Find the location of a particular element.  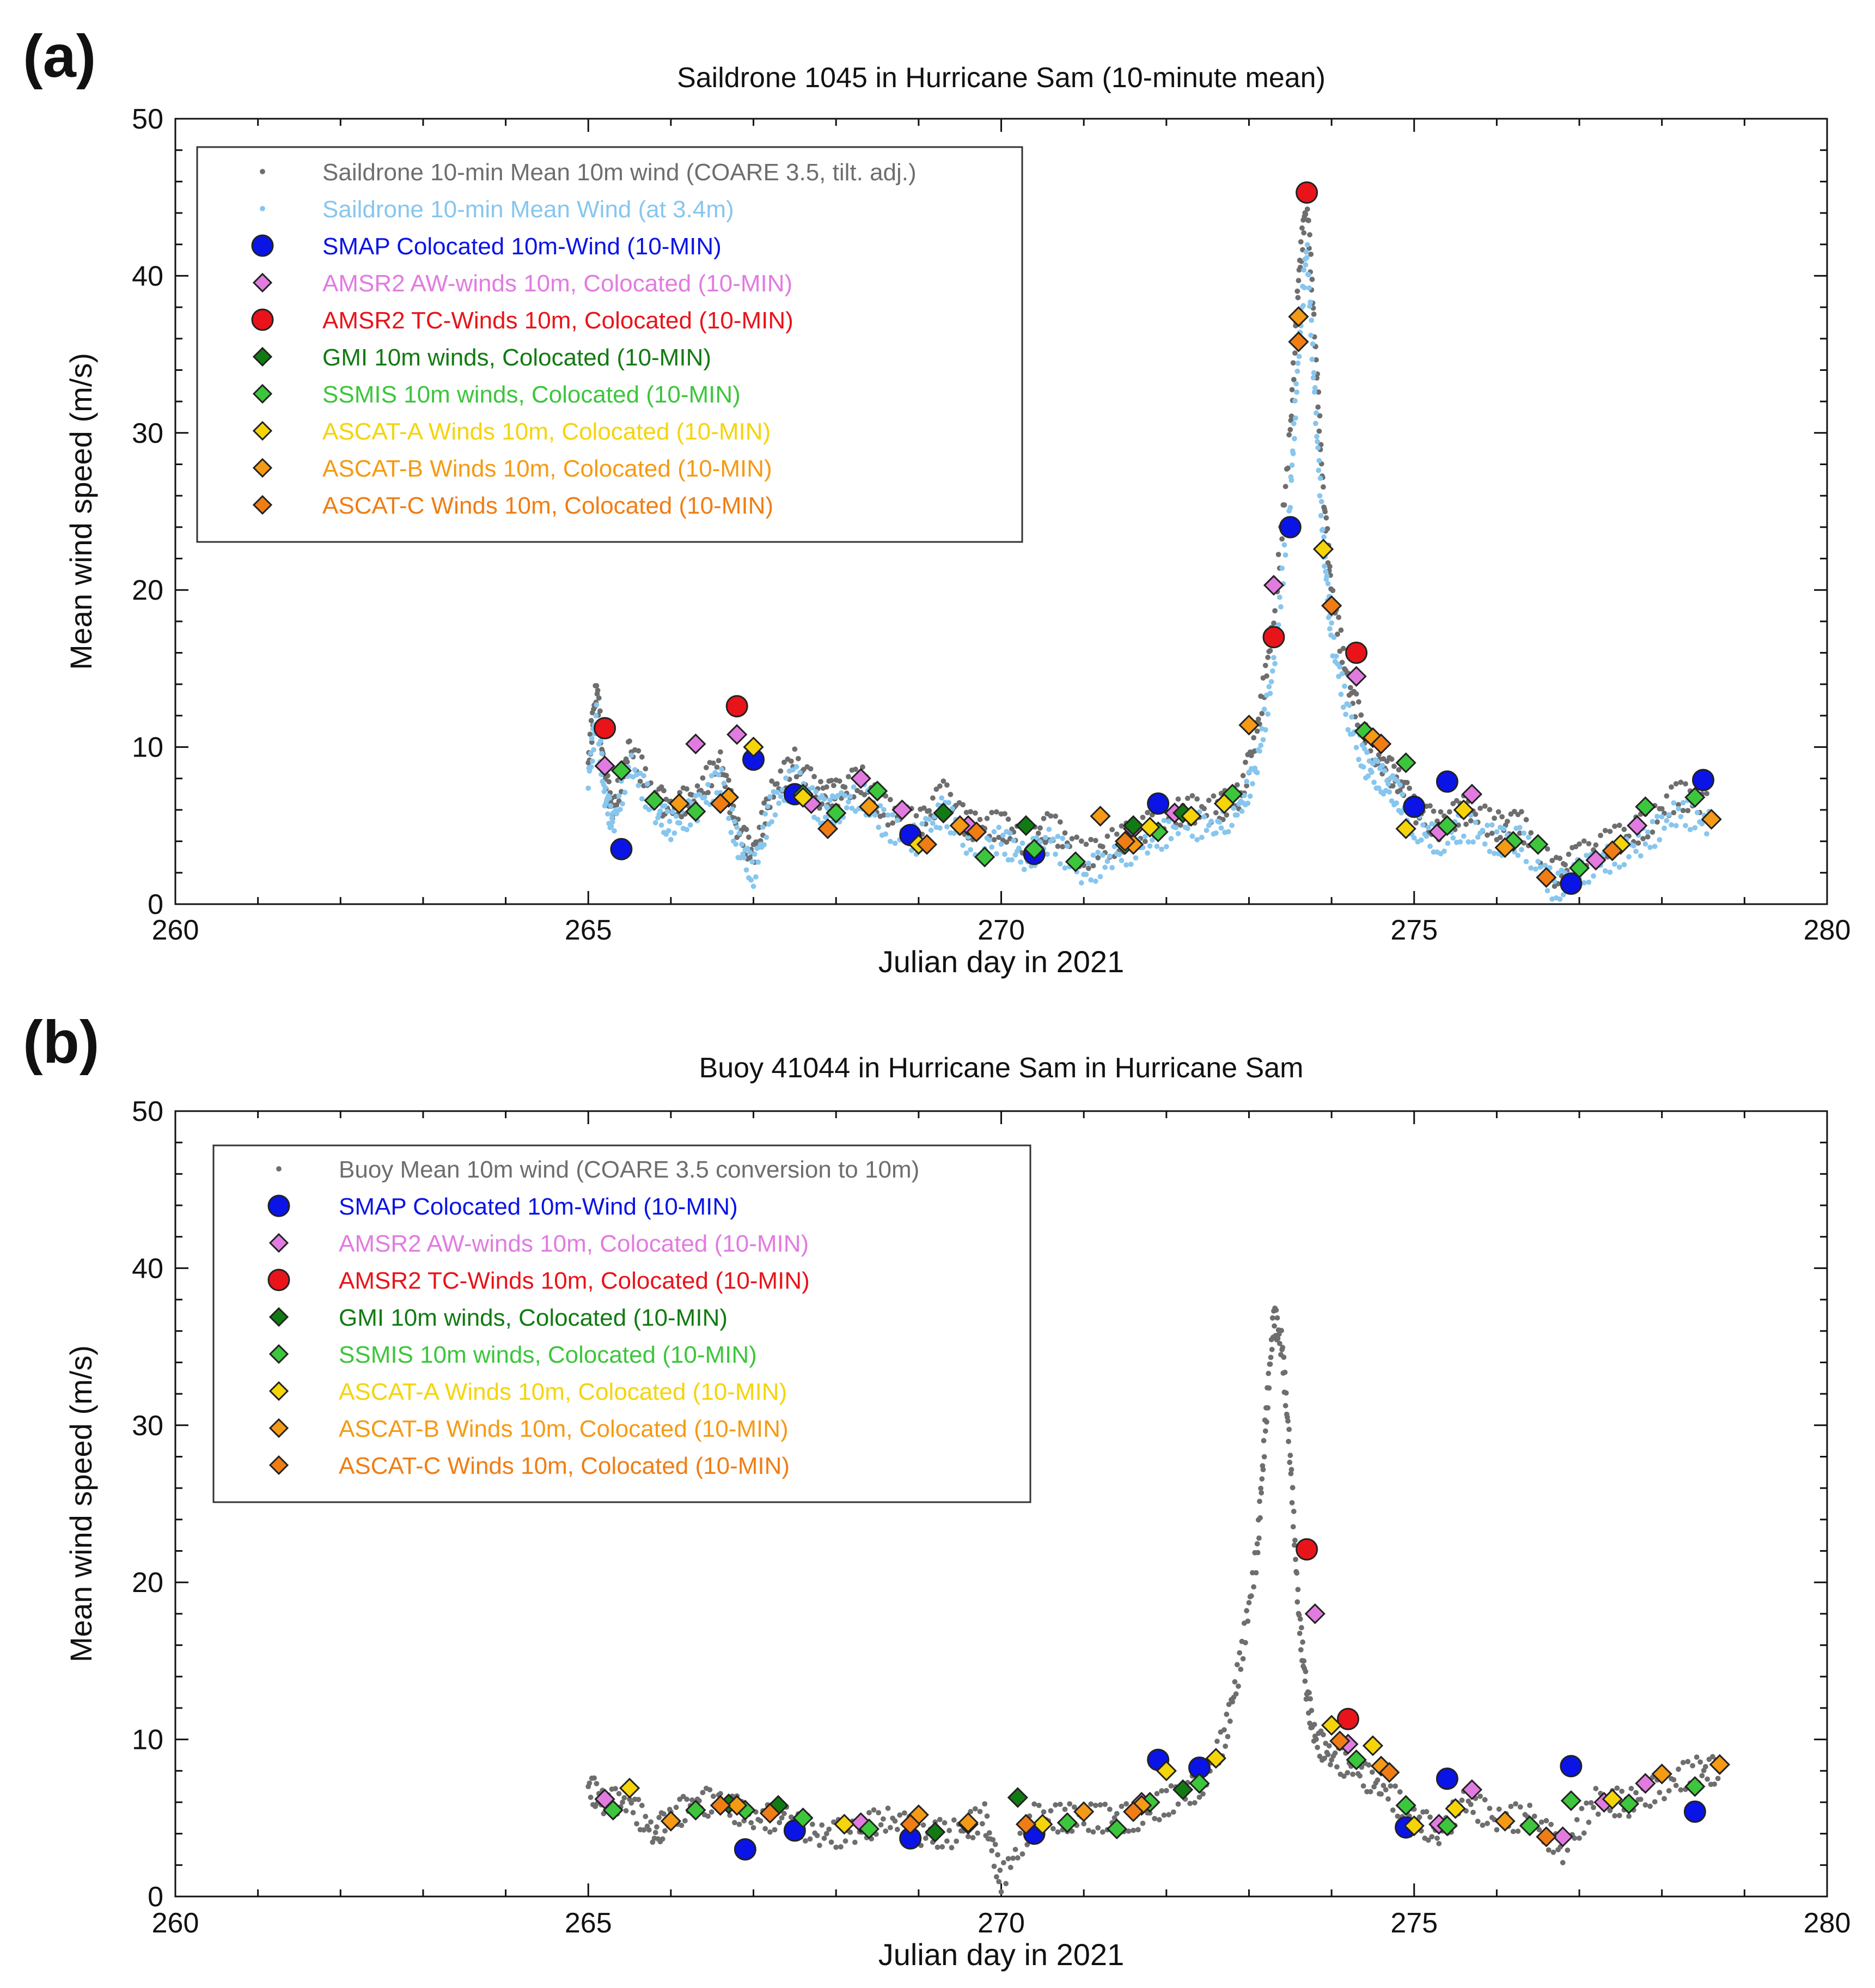

legend-label: SSMIS 10m winds, Colocated (10-MIN) is located at coordinates (531, 395).